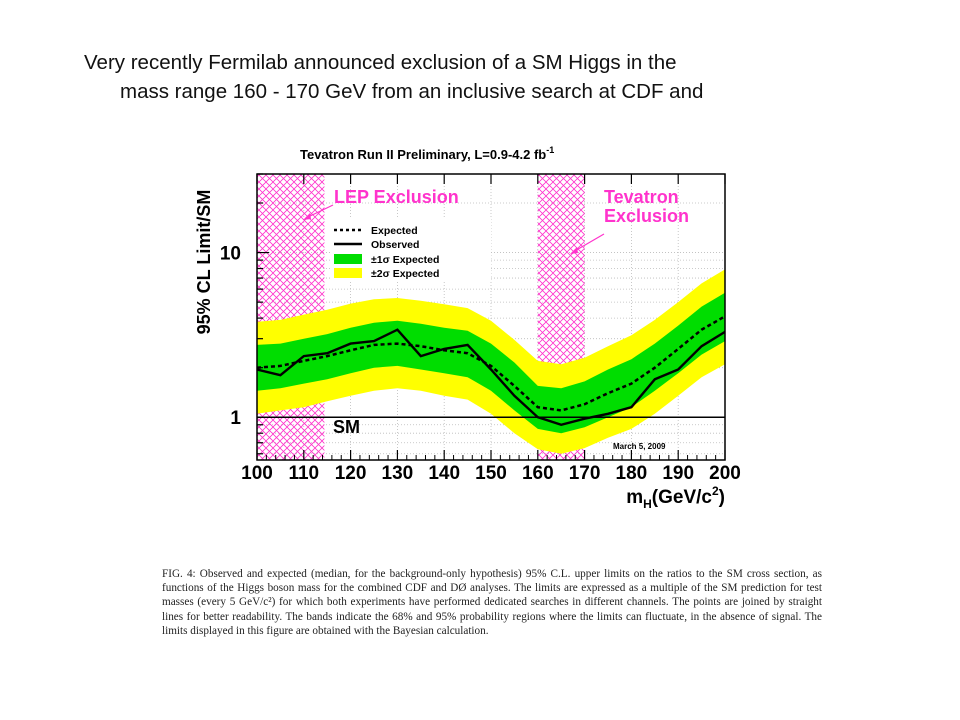  Describe the element at coordinates (257, 473) in the screenshot. I see `x-tick-label-100: 100` at that location.